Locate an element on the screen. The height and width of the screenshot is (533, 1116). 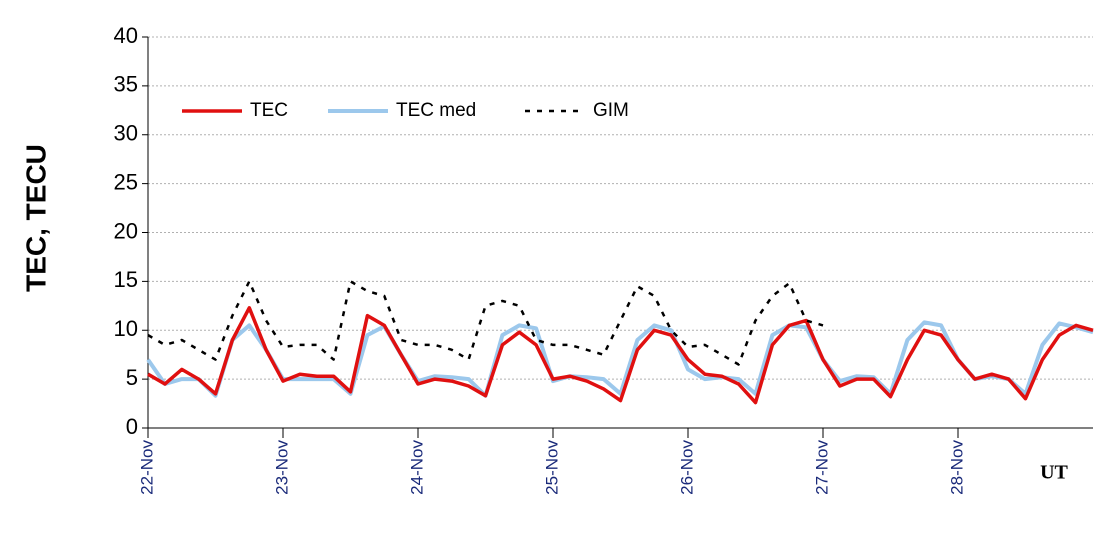
y-tick-label: 10 is located at coordinates (126, 328).